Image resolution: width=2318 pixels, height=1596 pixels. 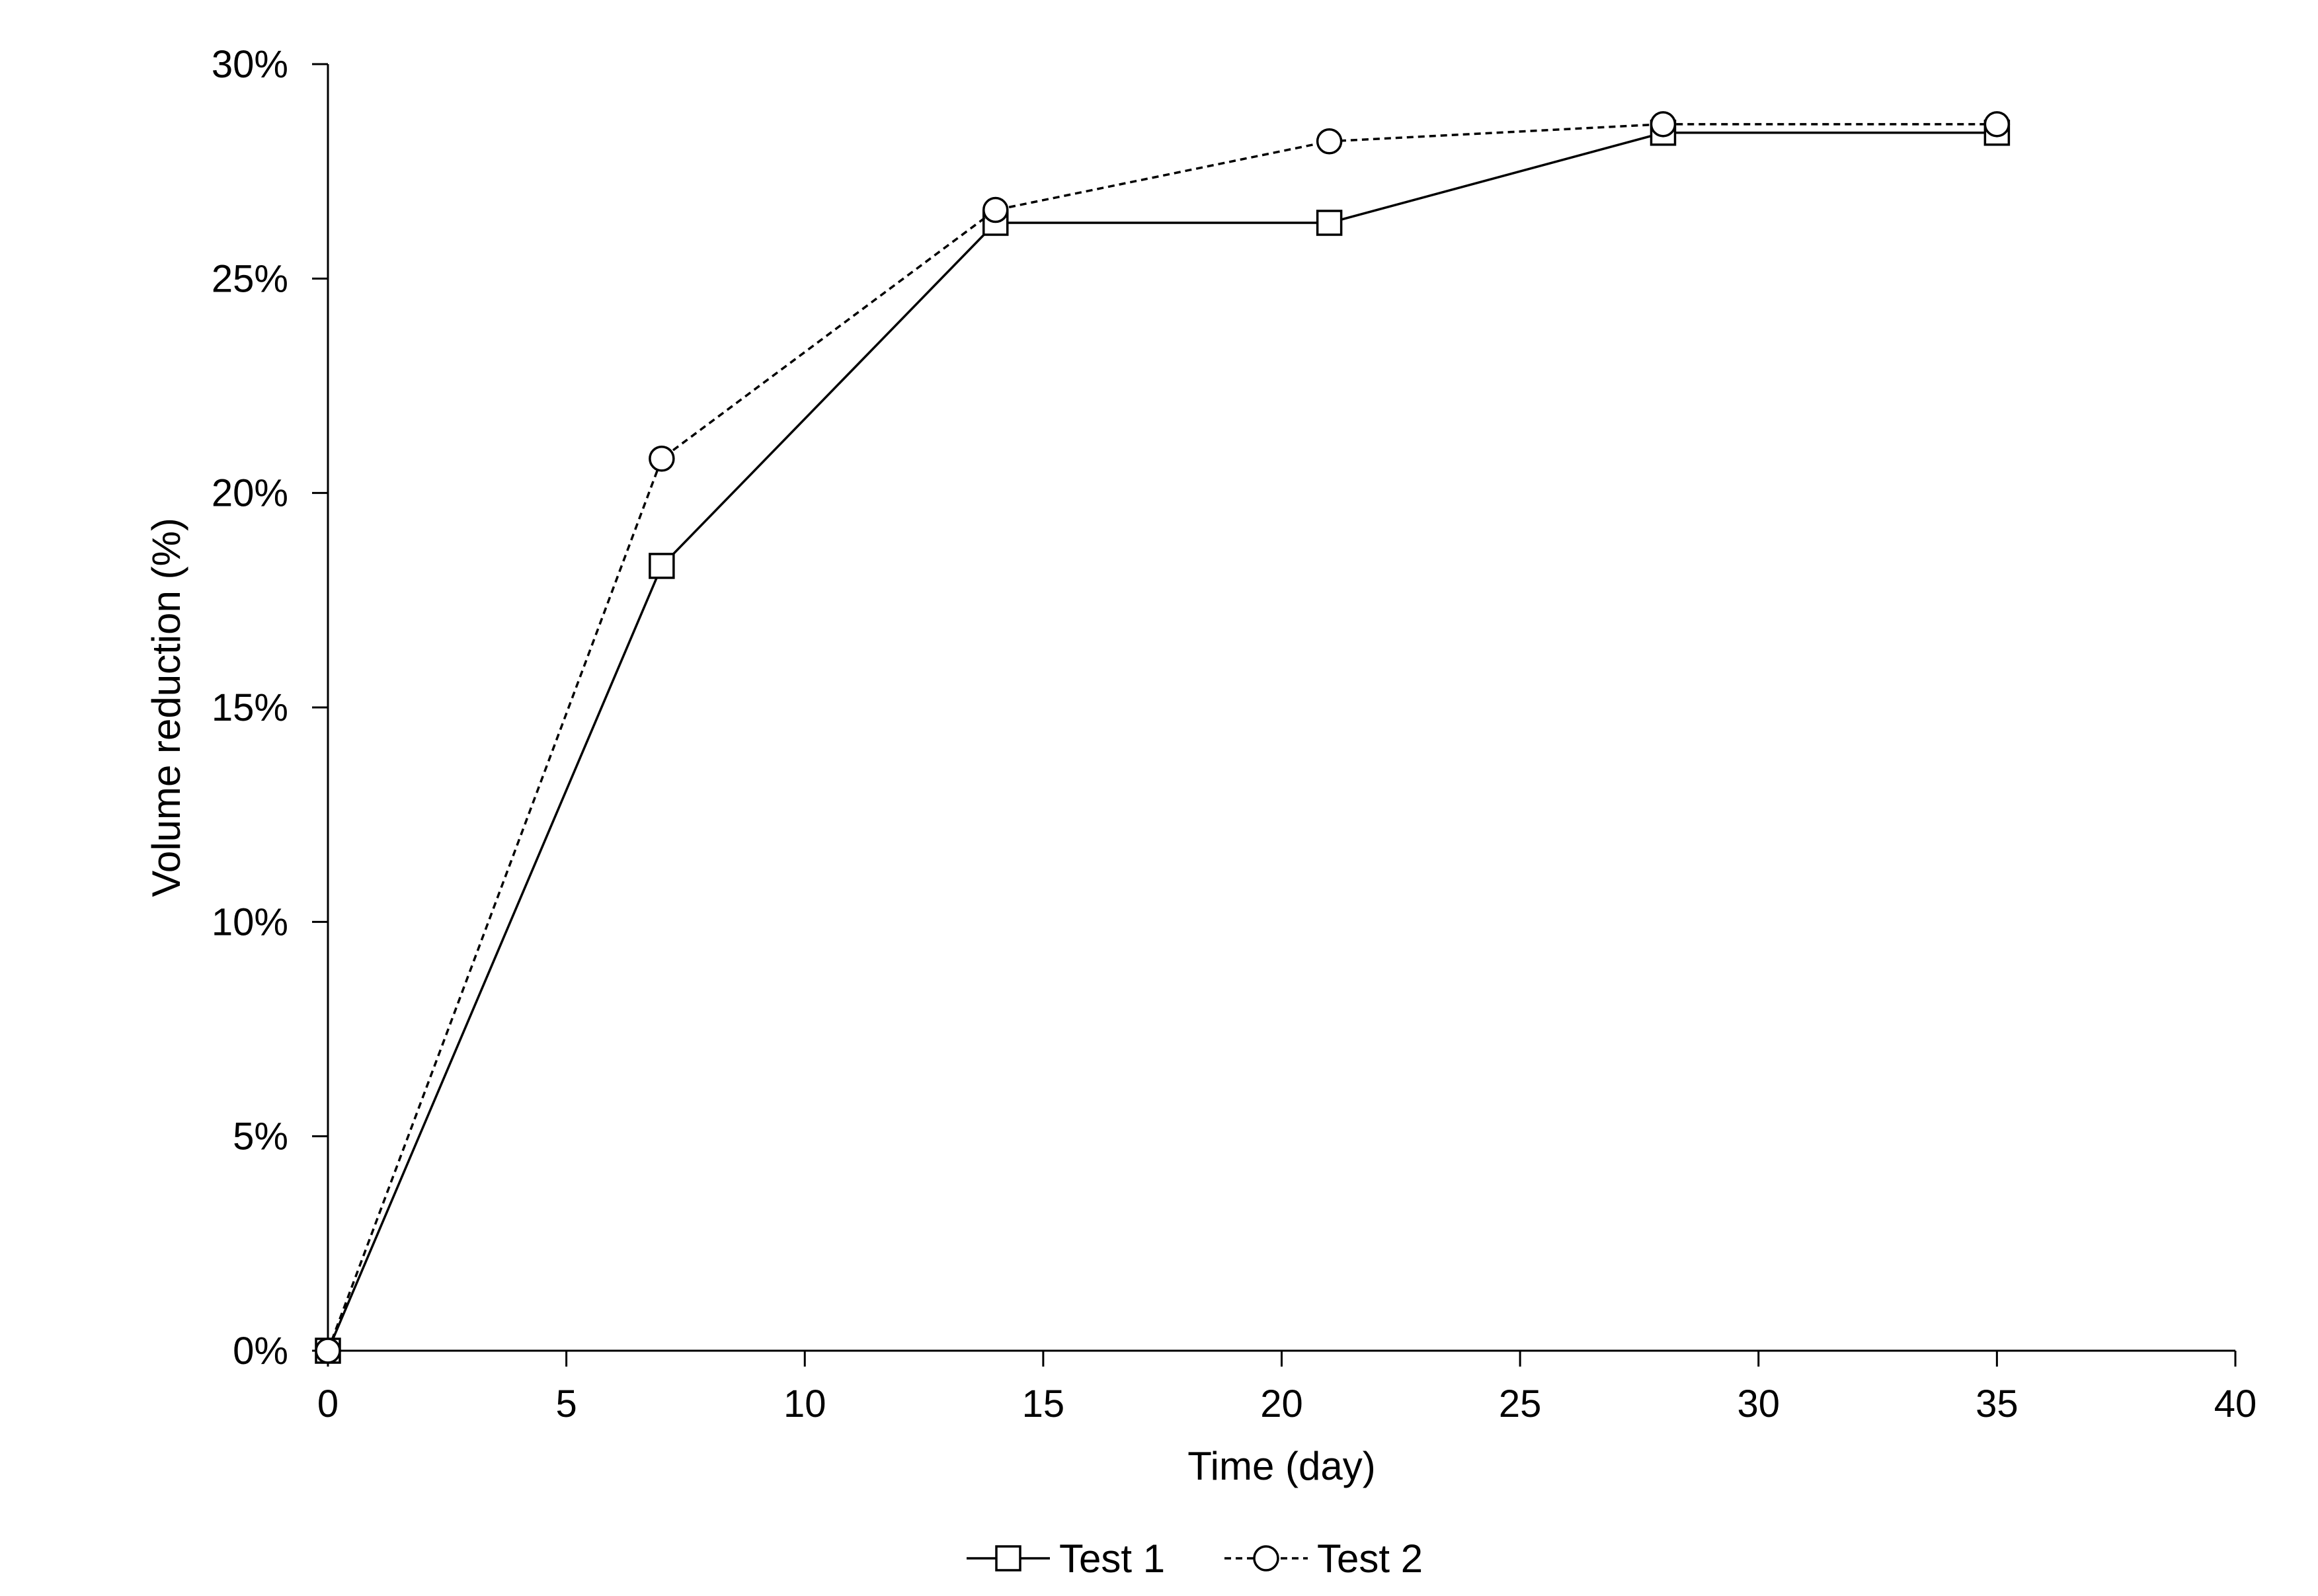 What do you see at coordinates (804, 1403) in the screenshot?
I see `x-tick-label: 10` at bounding box center [804, 1403].